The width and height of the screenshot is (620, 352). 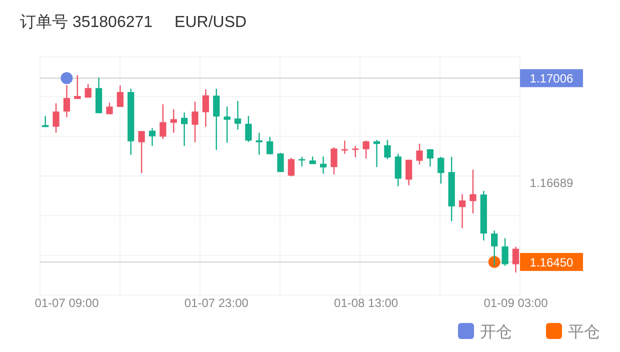 I want to click on legend-label: 平仓, so click(x=584, y=332).